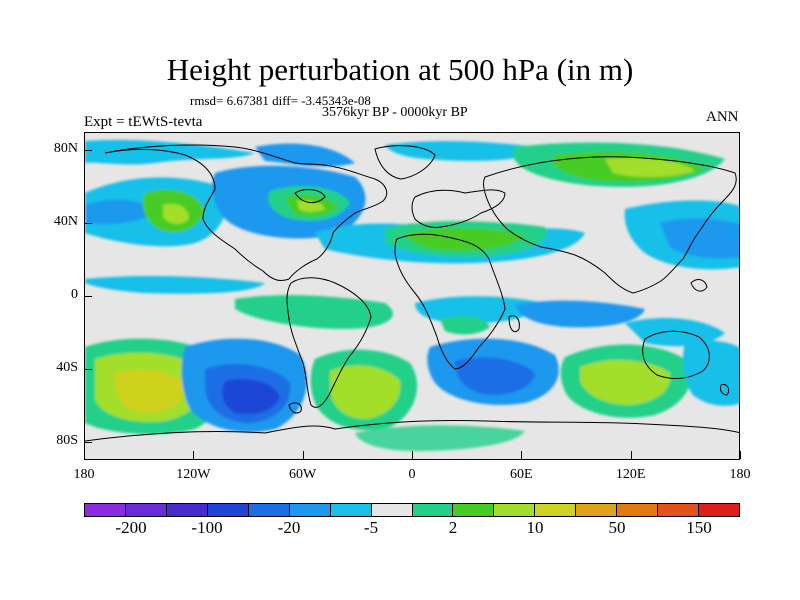  I want to click on lon-tick-label: 60E, so click(521, 474).